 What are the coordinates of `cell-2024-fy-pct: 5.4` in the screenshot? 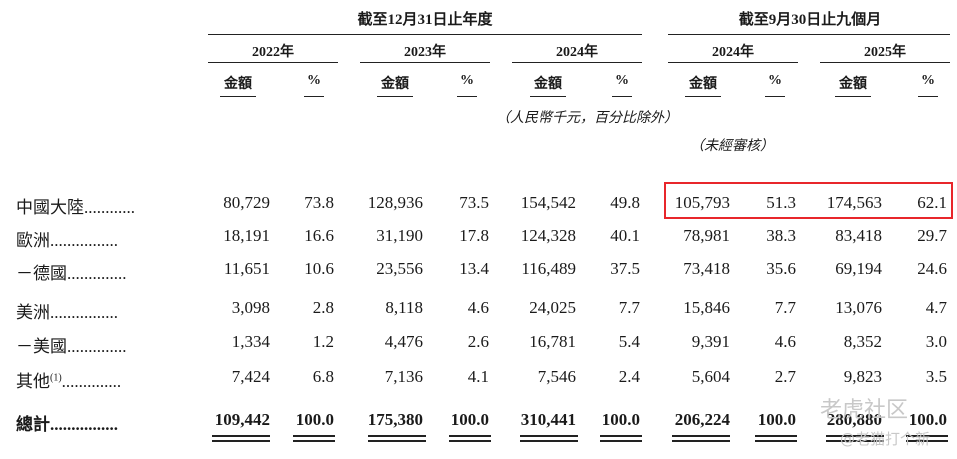 It's located at (629, 341).